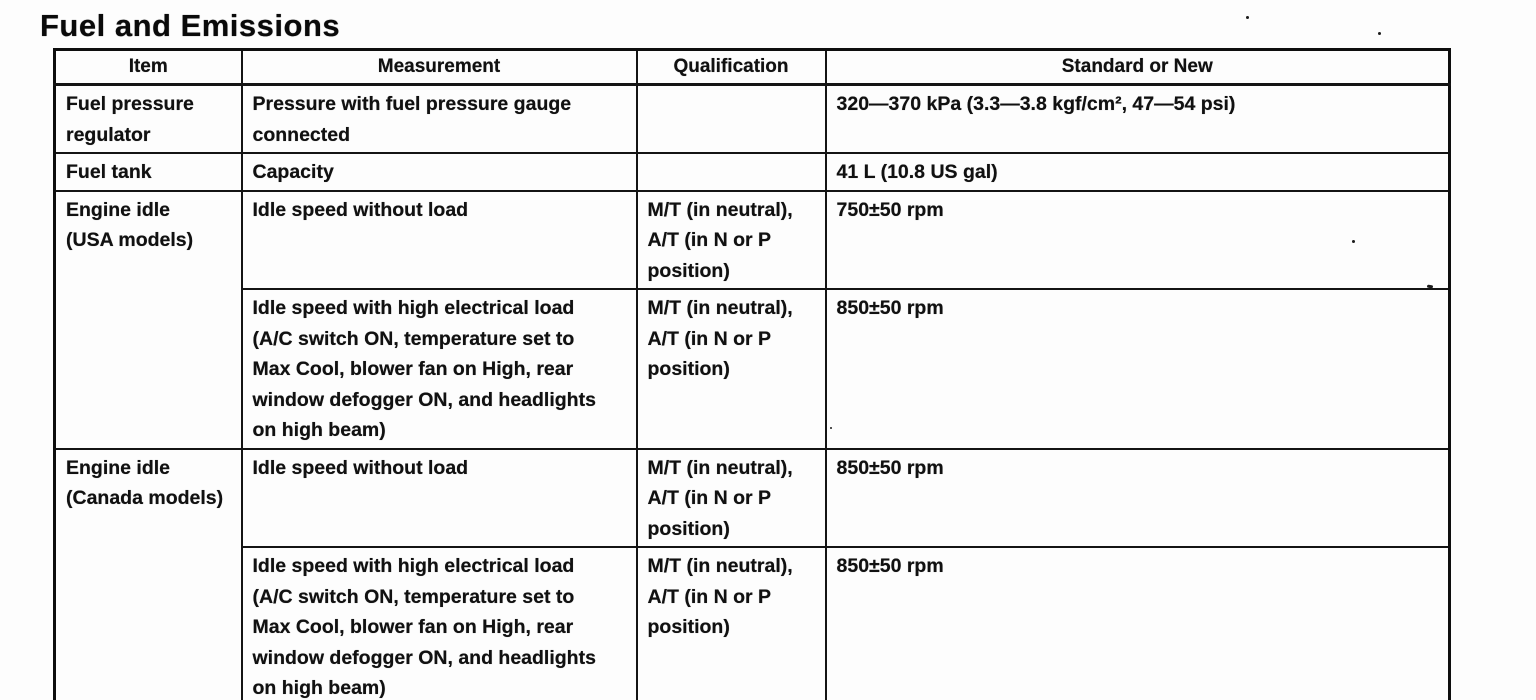  Describe the element at coordinates (190, 25) in the screenshot. I see `page-title: Fuel and Emissions` at that location.